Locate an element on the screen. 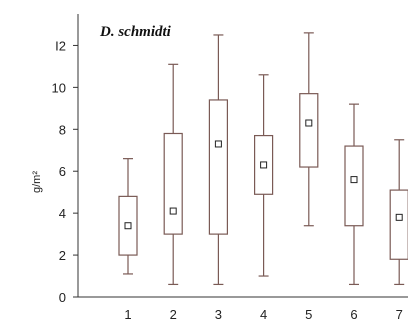  chart-title: D. schmidti is located at coordinates (135, 32).